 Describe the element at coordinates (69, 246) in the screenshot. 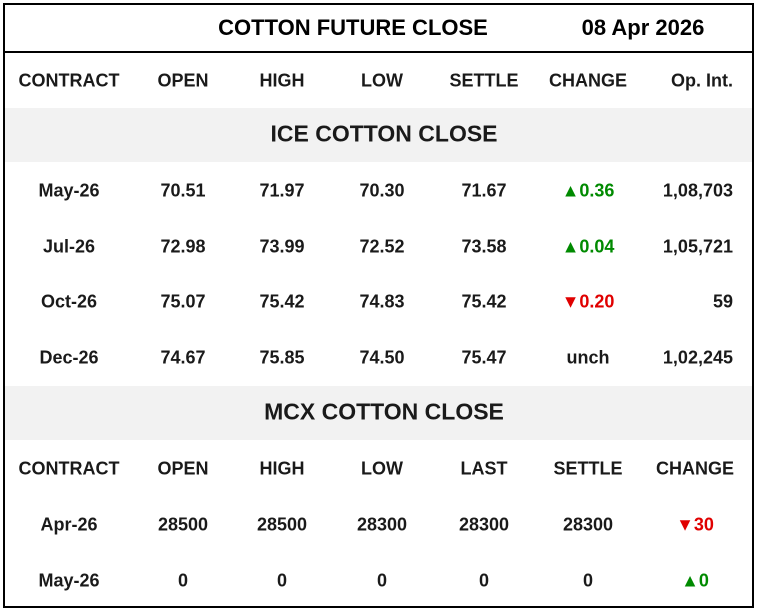

I see `contract: Jul-26` at that location.